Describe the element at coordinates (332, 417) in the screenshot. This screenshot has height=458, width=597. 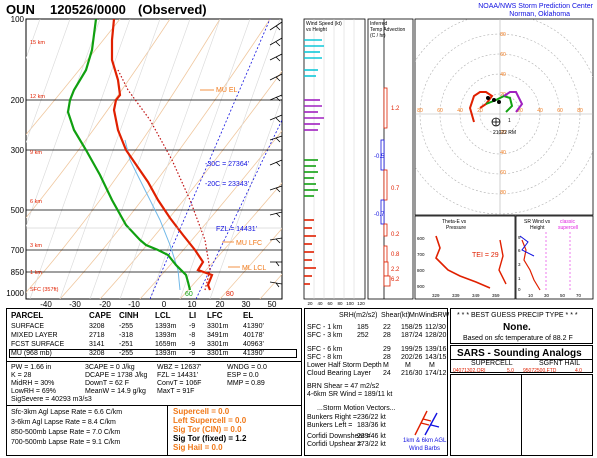
I see `motion-label: Bunkers Right =` at that location.